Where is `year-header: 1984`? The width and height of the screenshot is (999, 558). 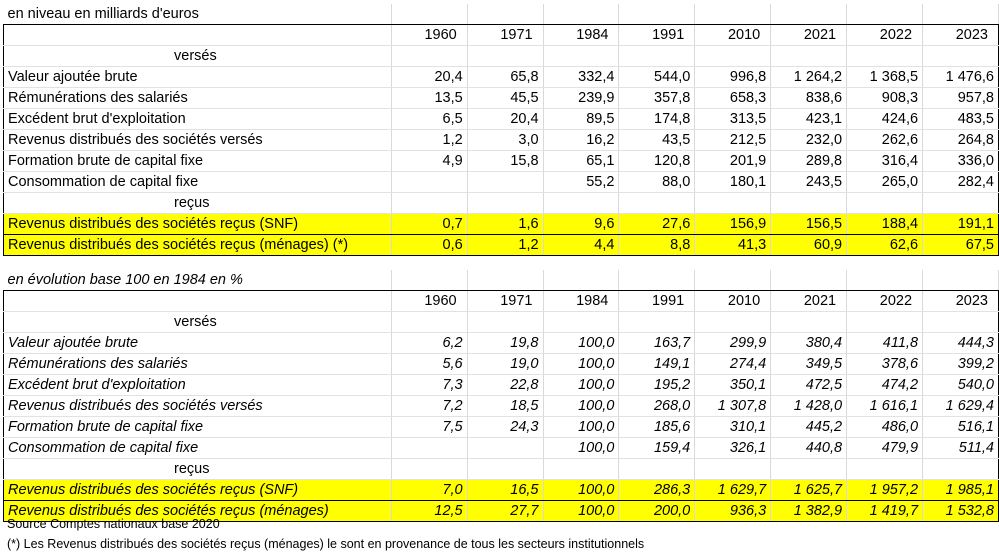 year-header: 1984 is located at coordinates (581, 35).